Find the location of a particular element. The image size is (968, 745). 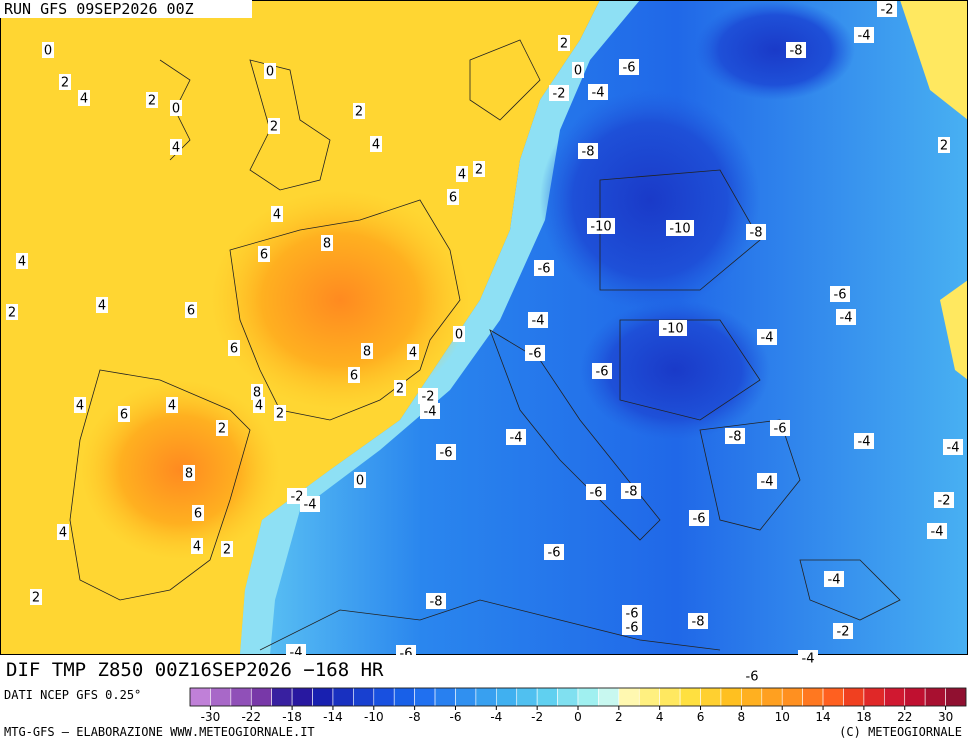

colorbar-tick-label: -2 is located at coordinates (537, 717).